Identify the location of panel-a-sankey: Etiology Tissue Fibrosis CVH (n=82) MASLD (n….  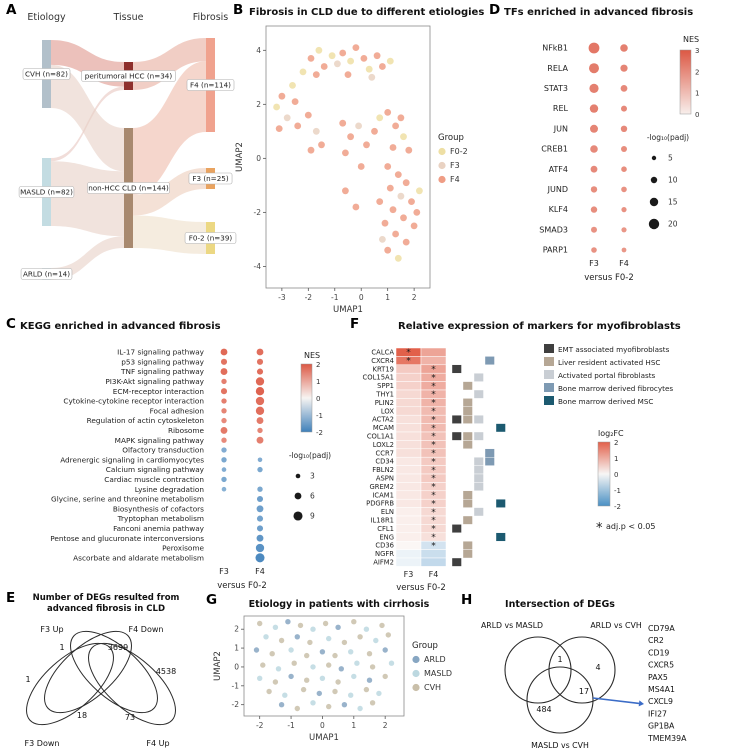
(120, 163).